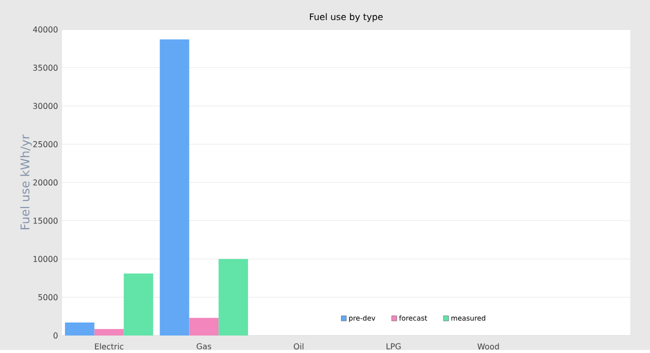  What do you see at coordinates (109, 346) in the screenshot?
I see `x-tick-label: Electric` at bounding box center [109, 346].